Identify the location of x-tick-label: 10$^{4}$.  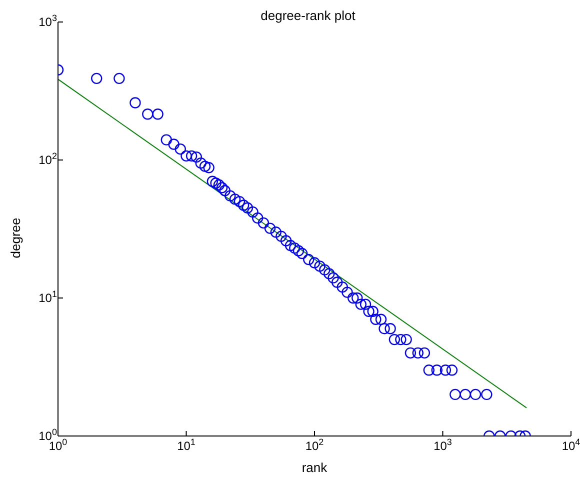
(571, 445).